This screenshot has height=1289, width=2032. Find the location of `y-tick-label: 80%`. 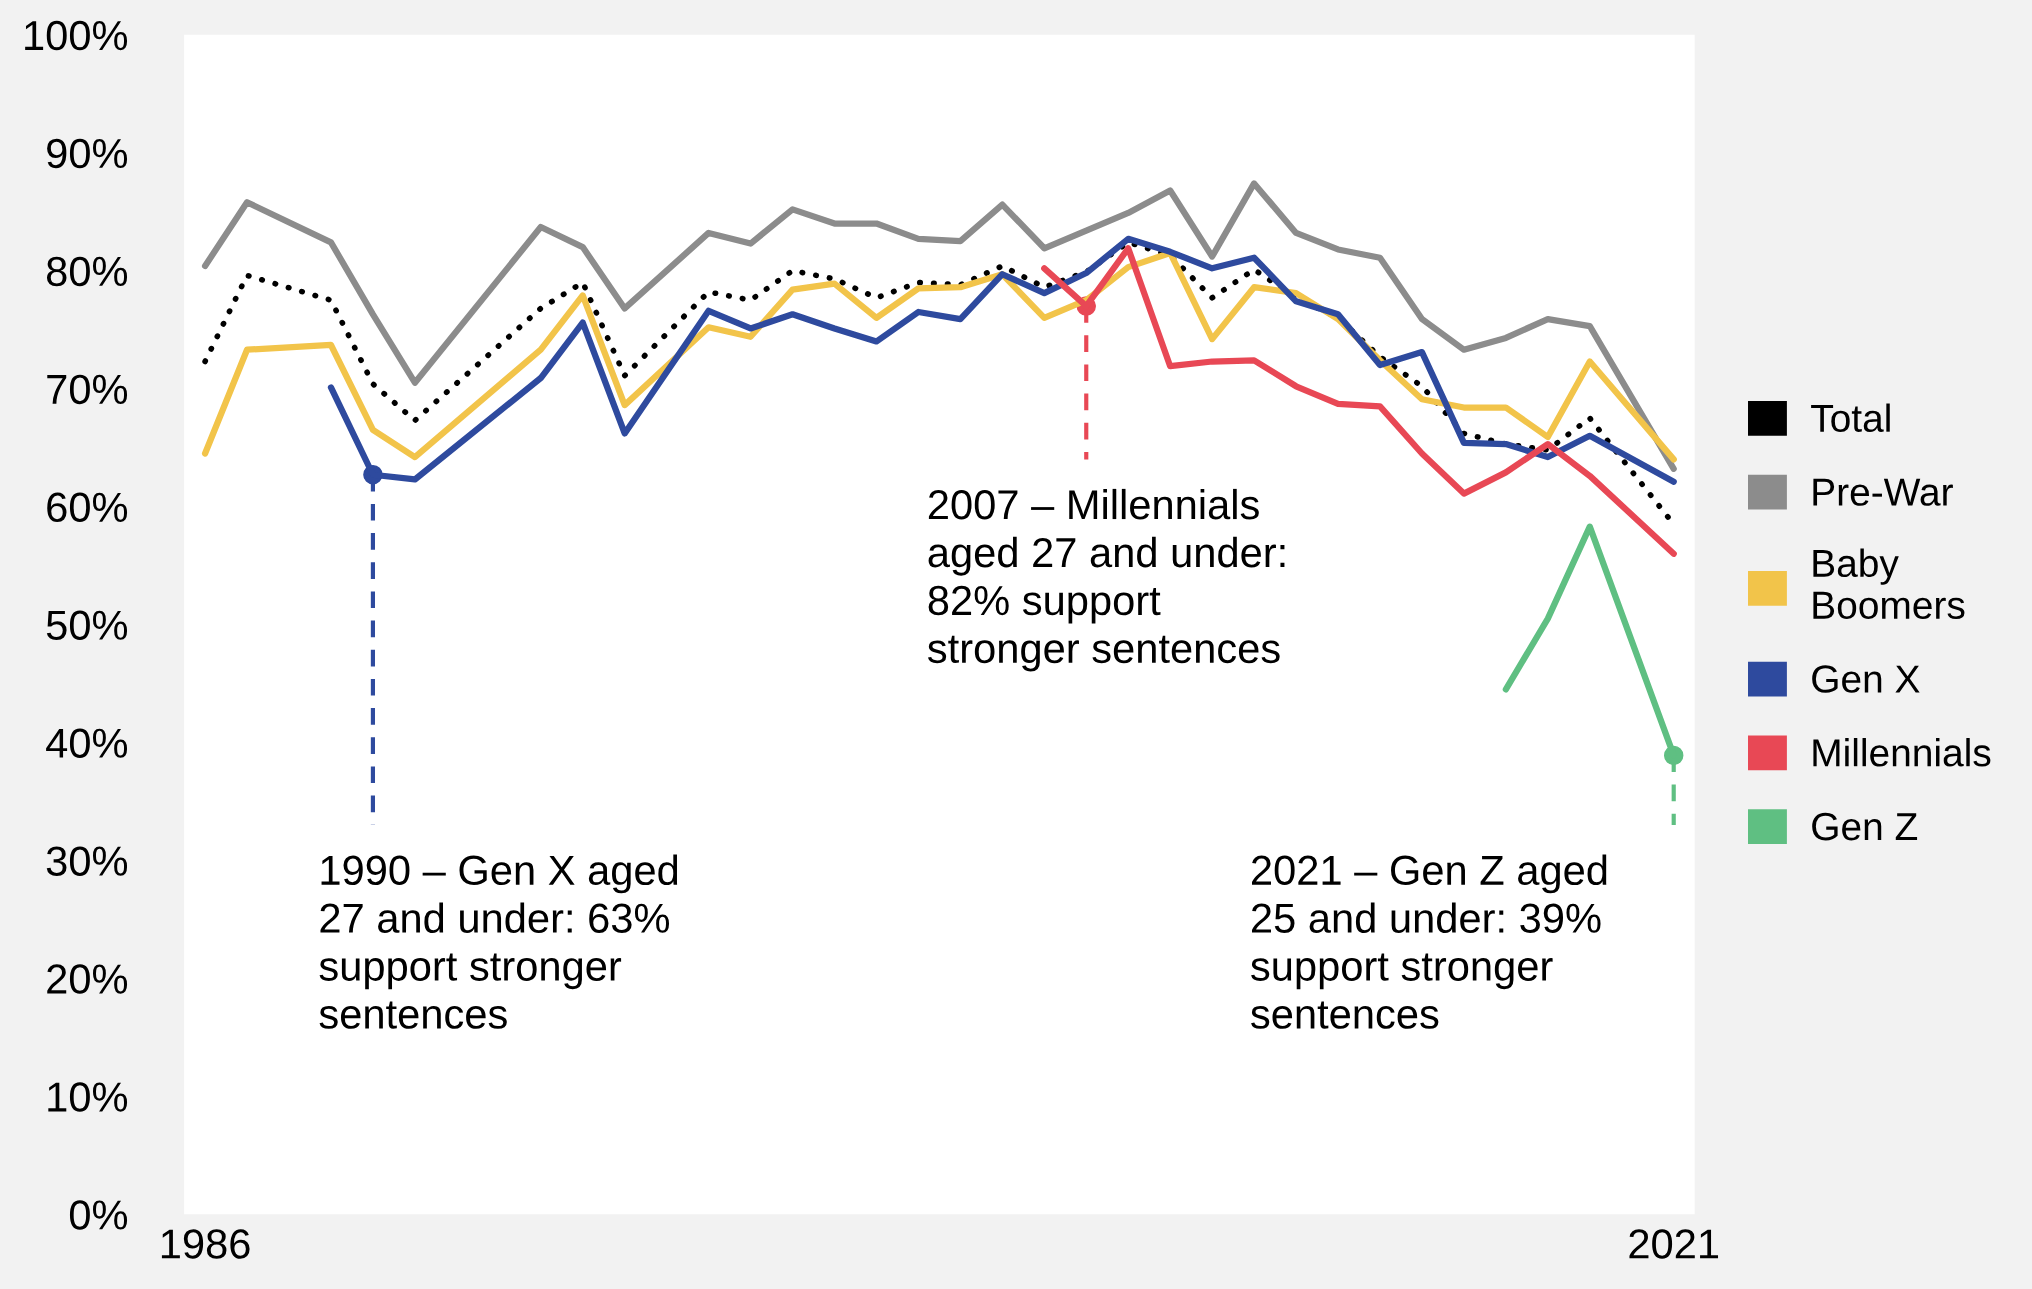

y-tick-label: 80% is located at coordinates (87, 271).